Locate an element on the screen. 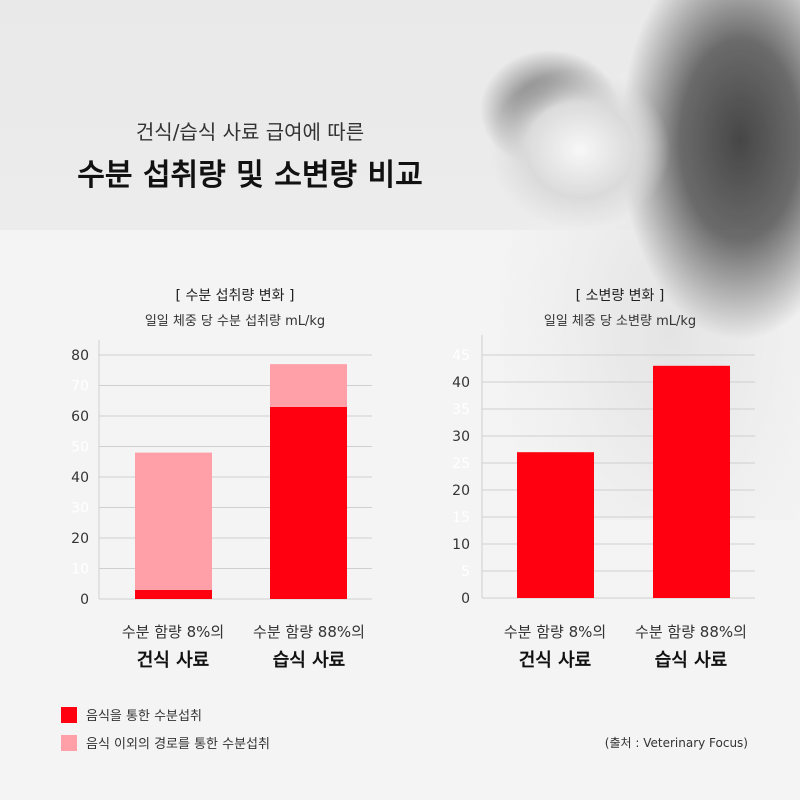 Image resolution: width=800 pixels, height=800 pixels. chart2-title: [ 소변량 변화 ] is located at coordinates (620, 296).